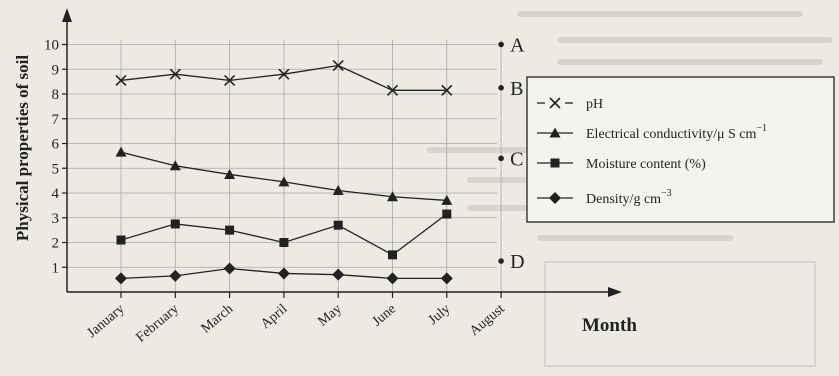 The height and width of the screenshot is (376, 839). What do you see at coordinates (517, 262) in the screenshot?
I see `labeled-point-label: D` at bounding box center [517, 262].